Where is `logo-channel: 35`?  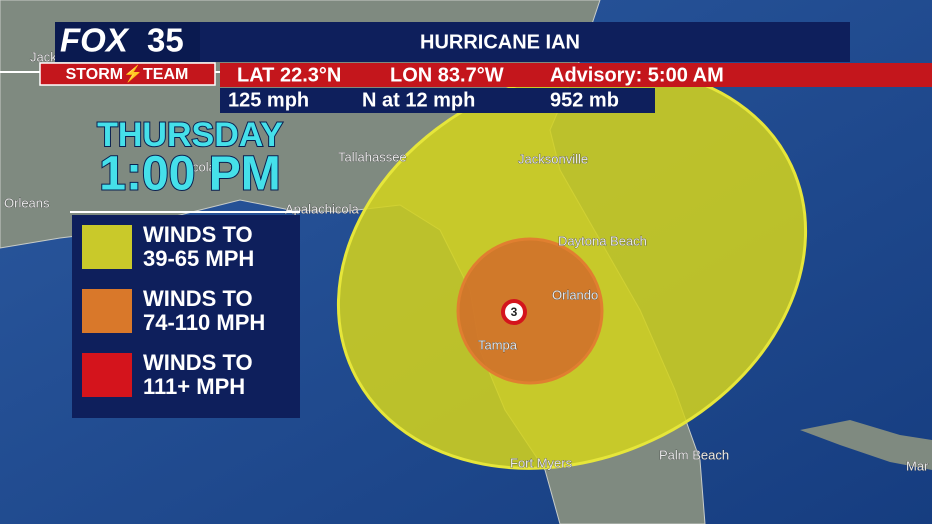
logo-channel: 35 is located at coordinates (165, 40).